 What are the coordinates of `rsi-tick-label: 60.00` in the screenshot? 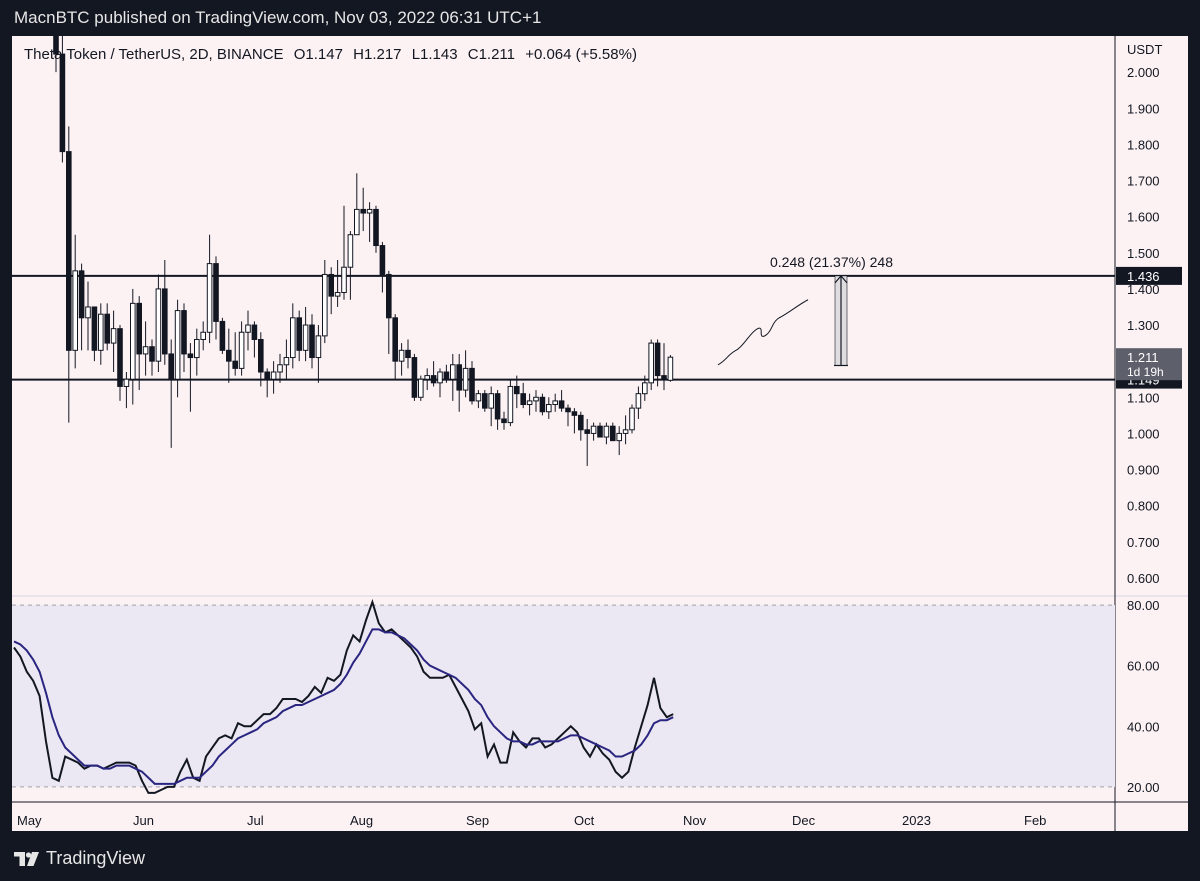 It's located at (1143, 666).